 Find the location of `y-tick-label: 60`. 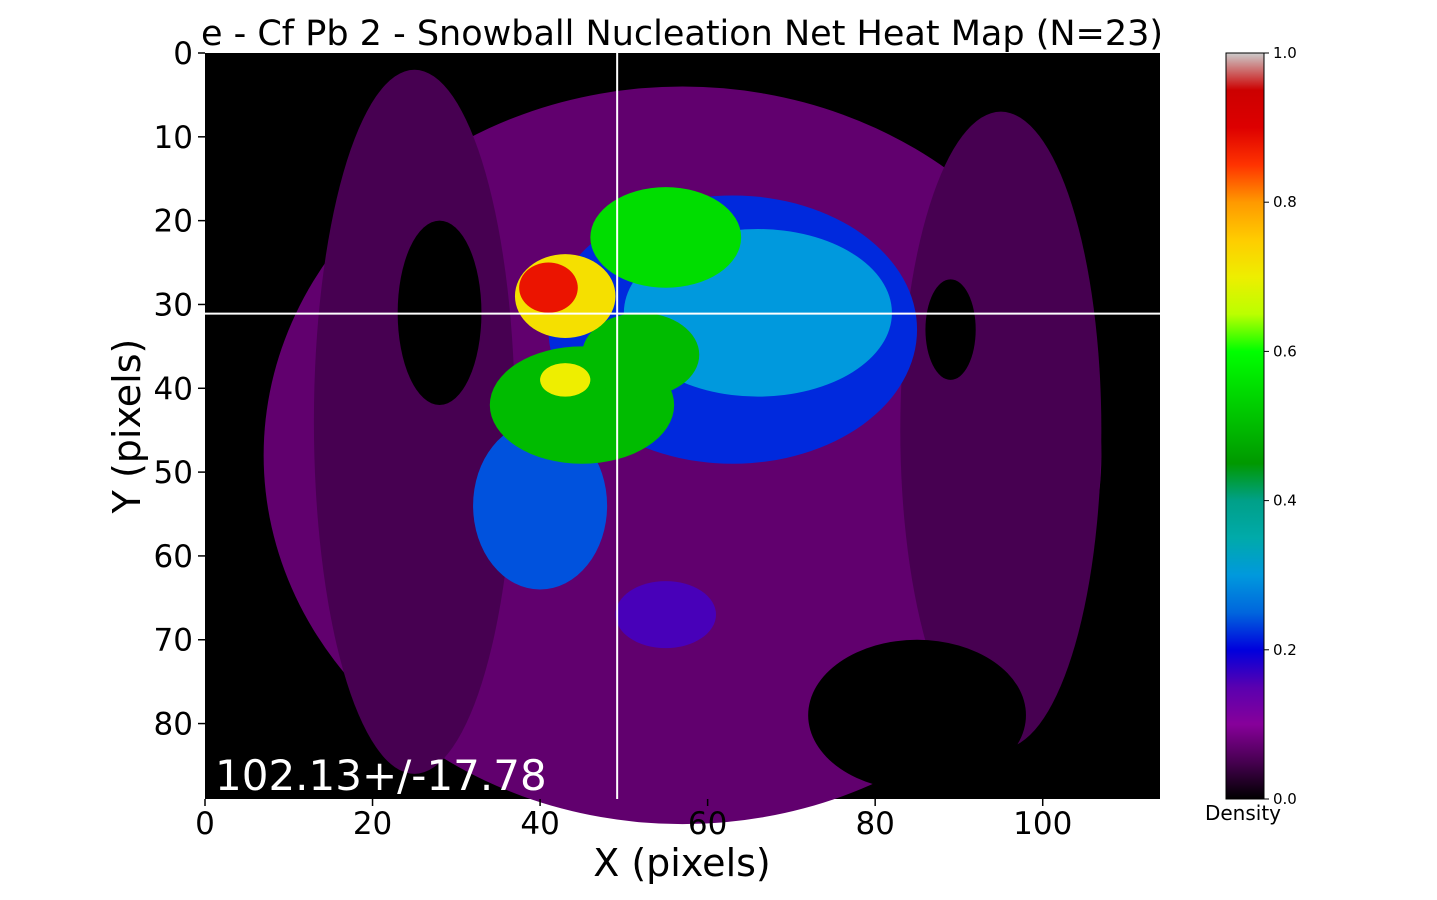

y-tick-label: 60 is located at coordinates (173, 557).